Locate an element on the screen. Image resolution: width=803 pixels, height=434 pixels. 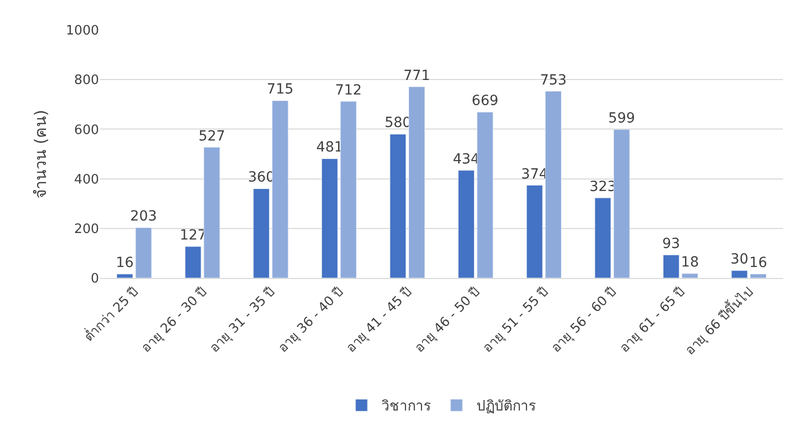
data-label: 527 is located at coordinates (212, 136).